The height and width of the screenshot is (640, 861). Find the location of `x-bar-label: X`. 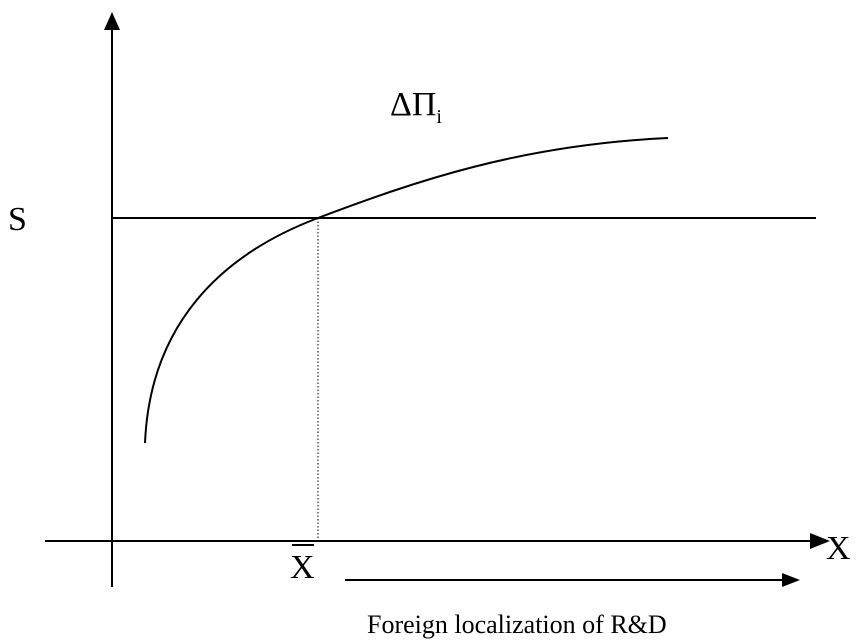

x-bar-label: X is located at coordinates (302, 567).